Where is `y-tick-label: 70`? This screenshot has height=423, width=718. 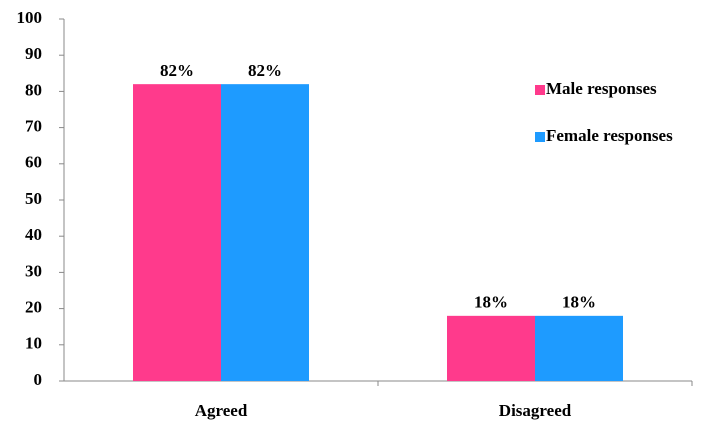
y-tick-label: 70 is located at coordinates (33, 126).